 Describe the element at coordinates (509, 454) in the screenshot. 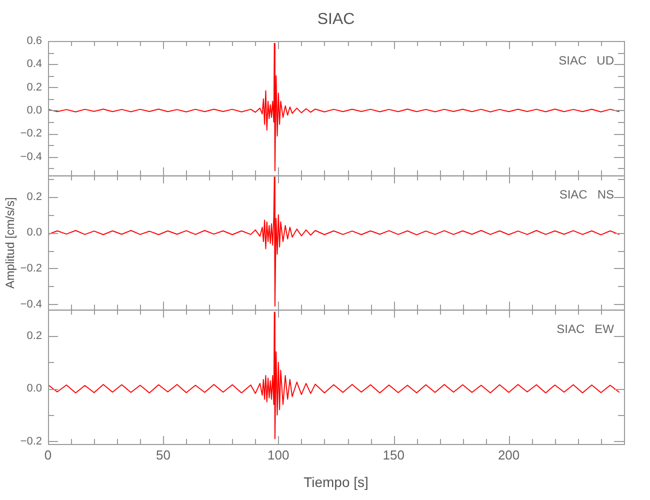

I see `x-tick-label: 200` at that location.